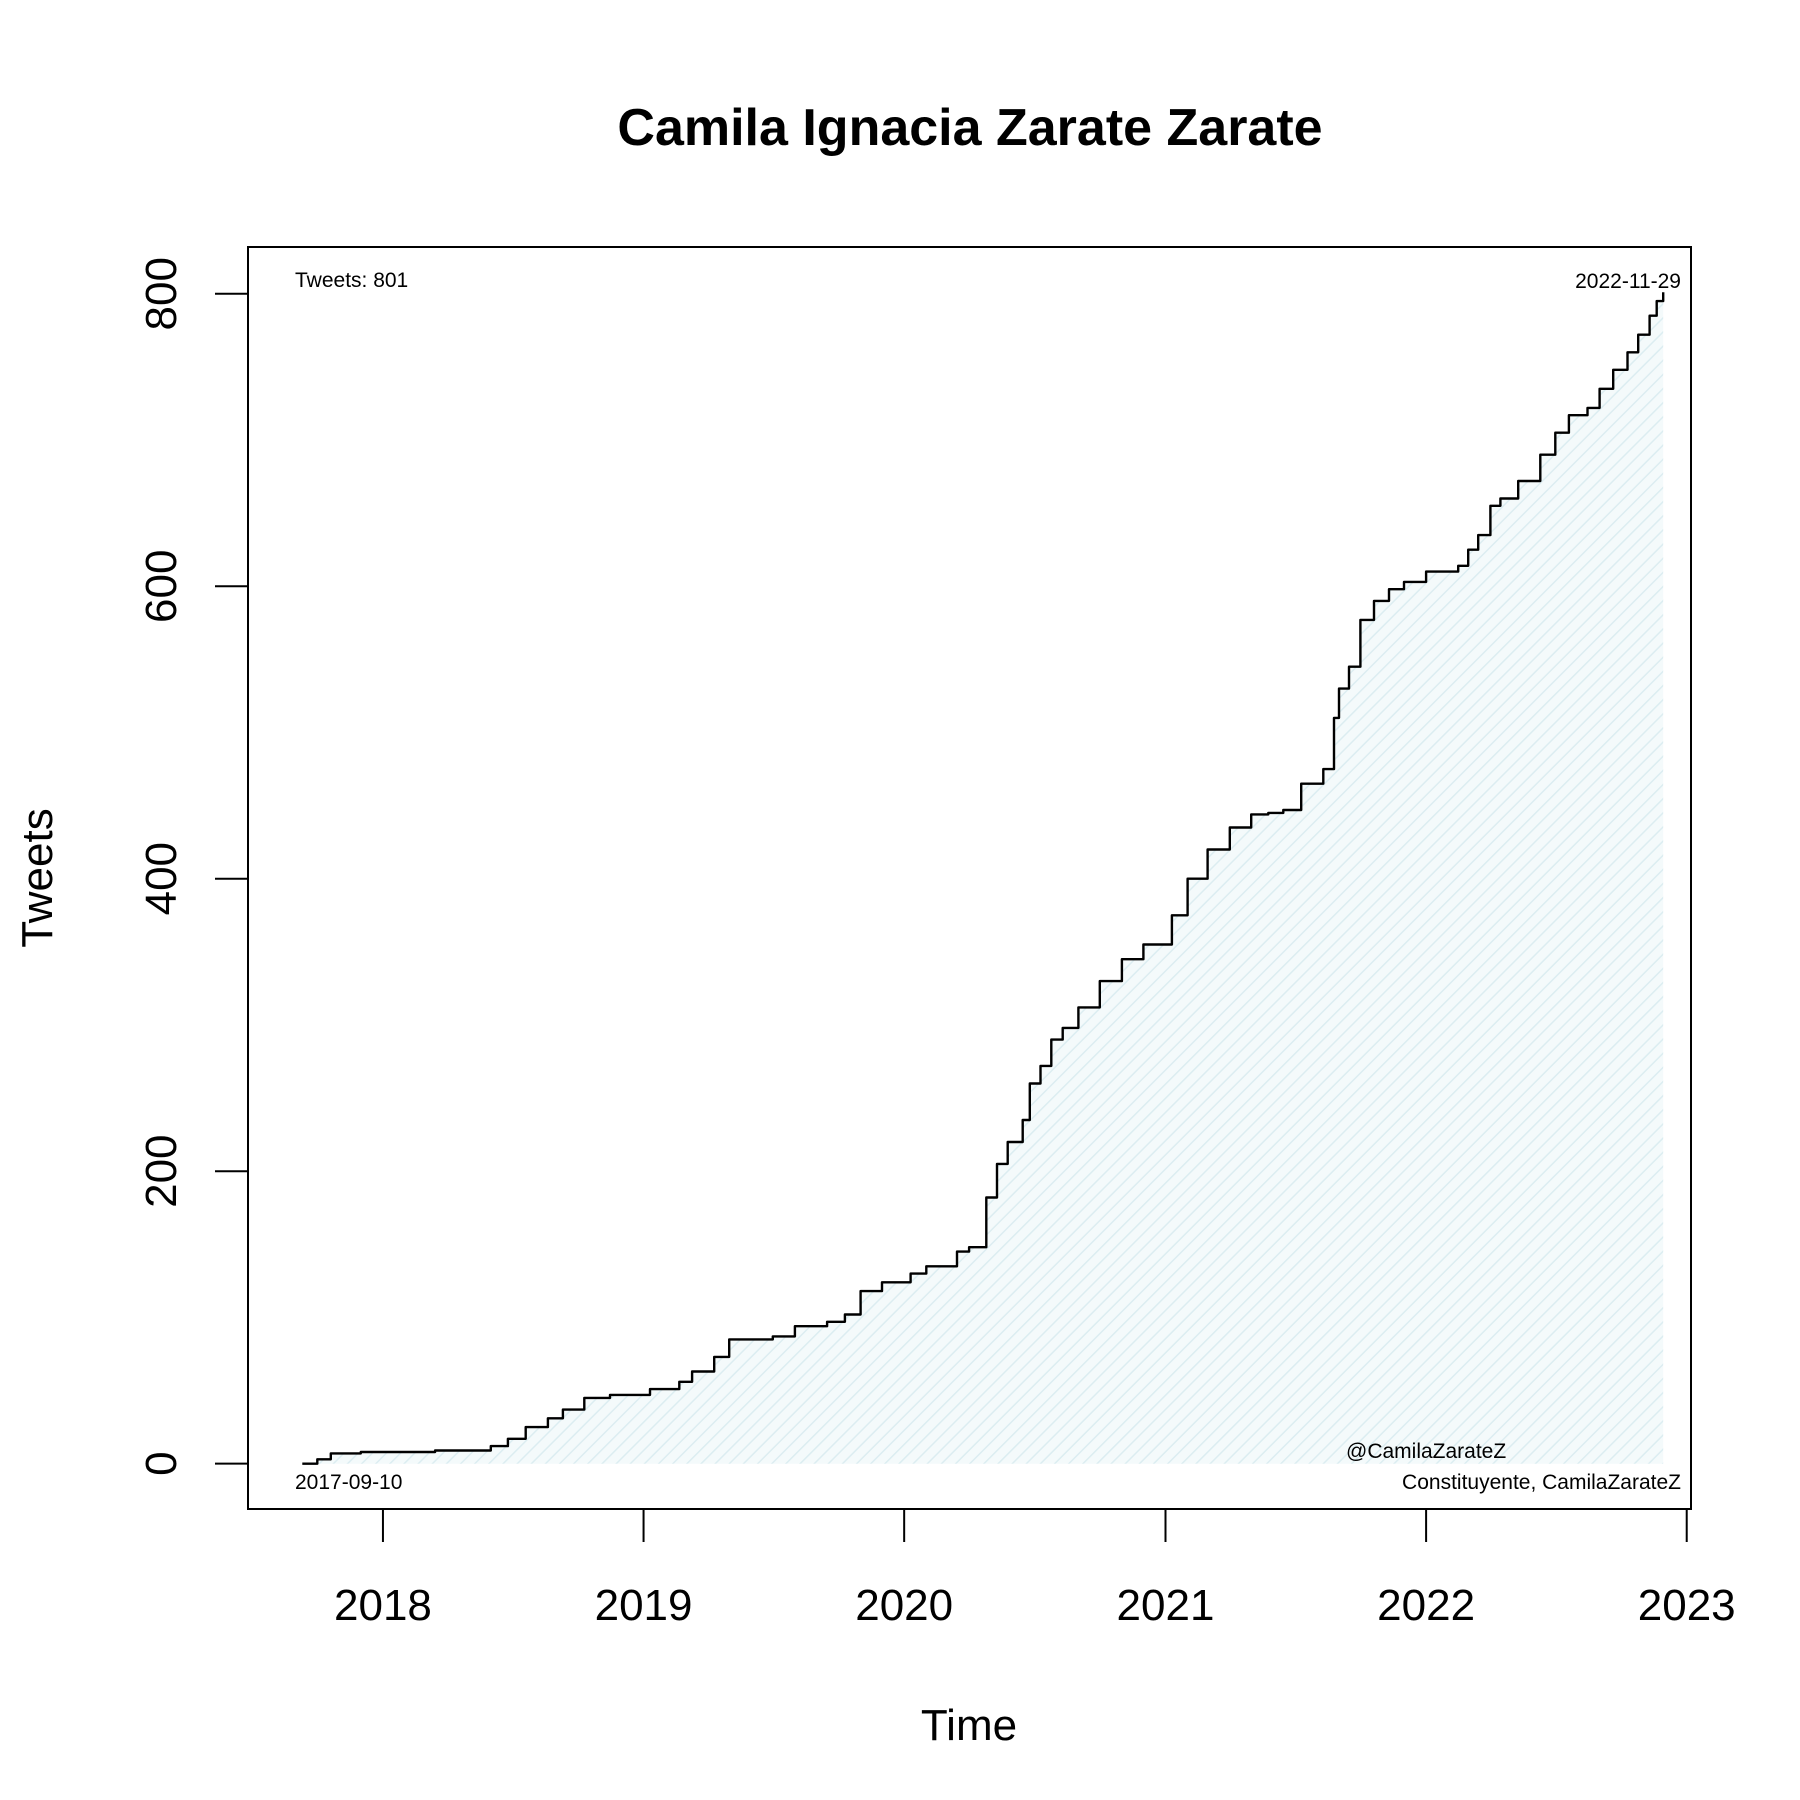 The width and height of the screenshot is (1800, 1800). Describe the element at coordinates (1426, 1605) in the screenshot. I see `x-tick-label: 2022` at that location.